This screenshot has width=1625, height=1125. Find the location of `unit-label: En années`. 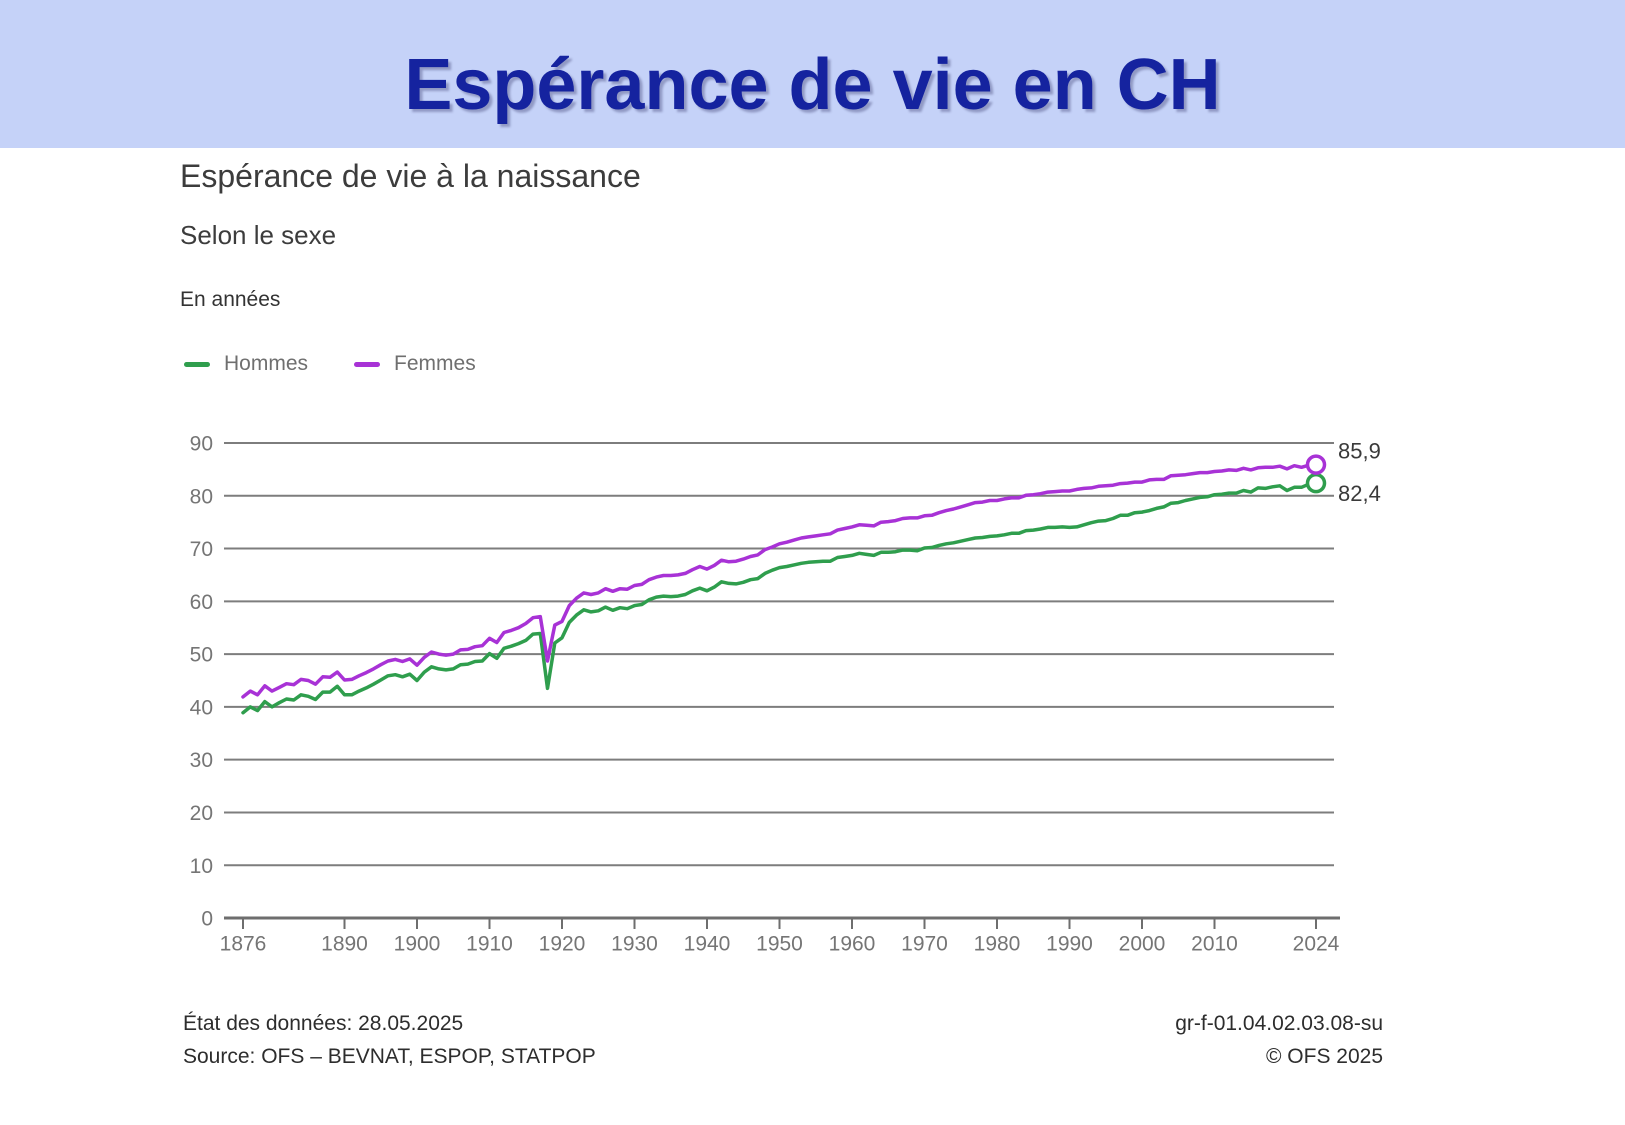

unit-label: En années is located at coordinates (230, 299).